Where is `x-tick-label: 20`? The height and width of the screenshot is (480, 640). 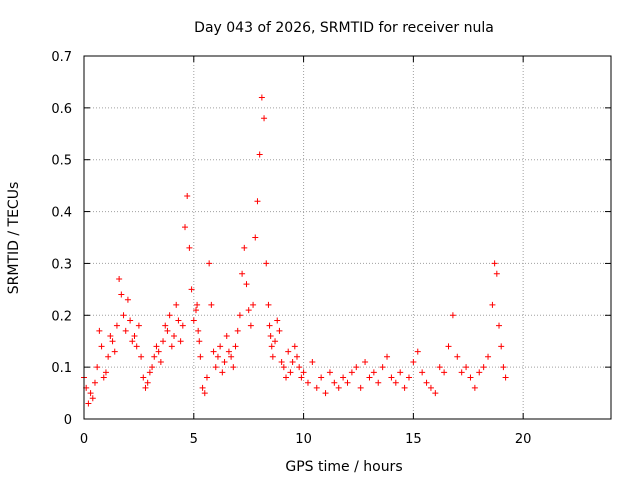 x-tick-label: 20 is located at coordinates (523, 439).